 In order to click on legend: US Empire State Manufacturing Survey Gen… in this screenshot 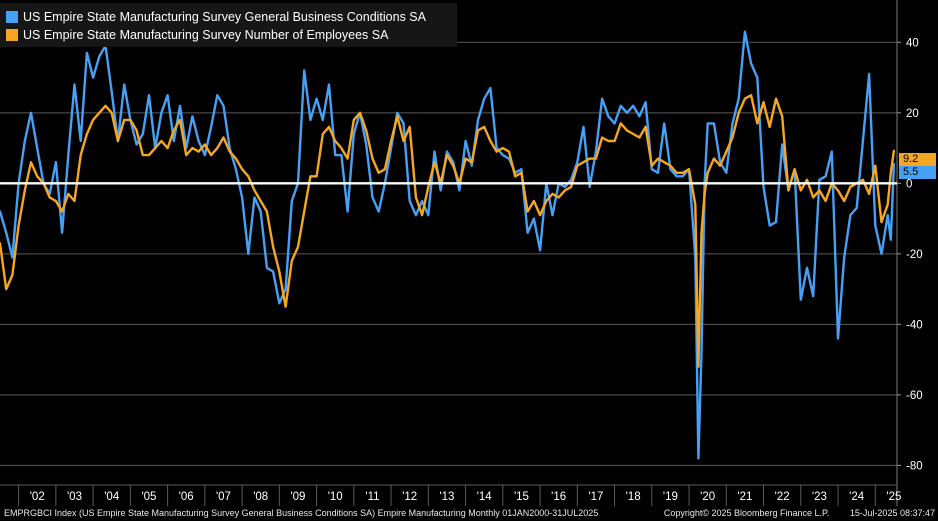, I will do `click(228, 25)`.